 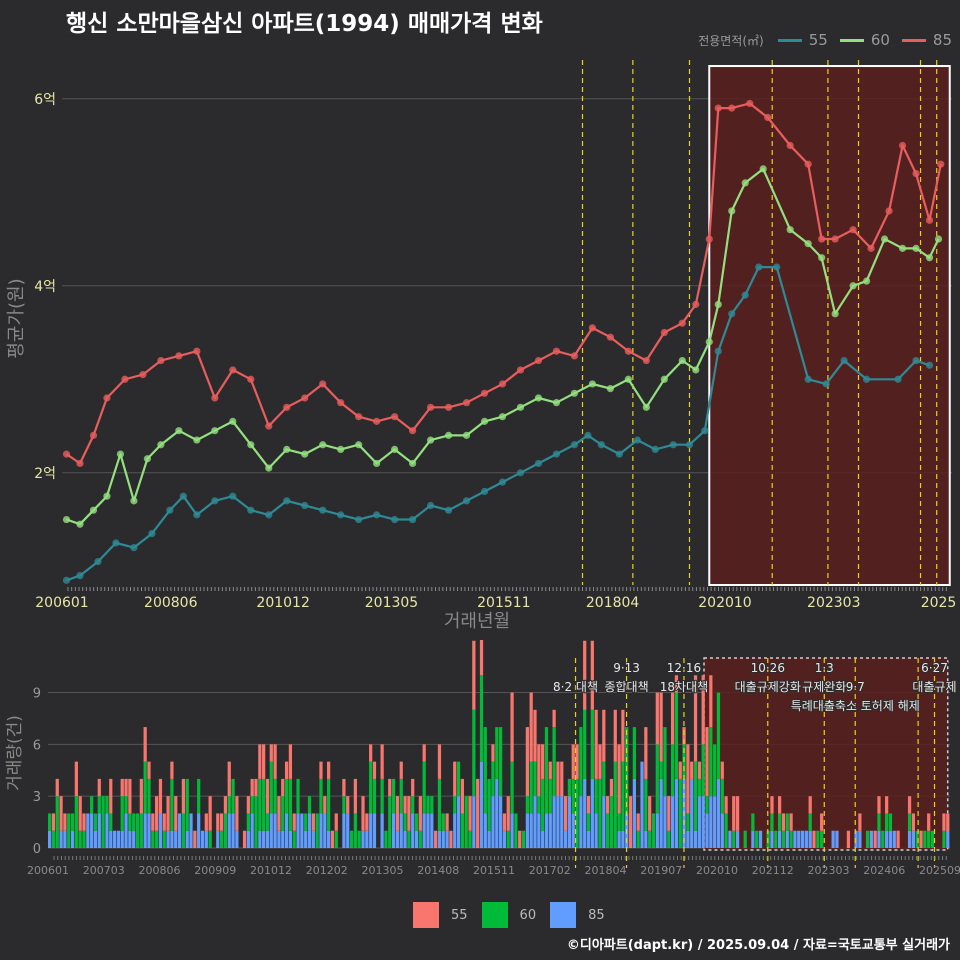 I want to click on bar-legend-item-85: 85, so click(x=577, y=915).